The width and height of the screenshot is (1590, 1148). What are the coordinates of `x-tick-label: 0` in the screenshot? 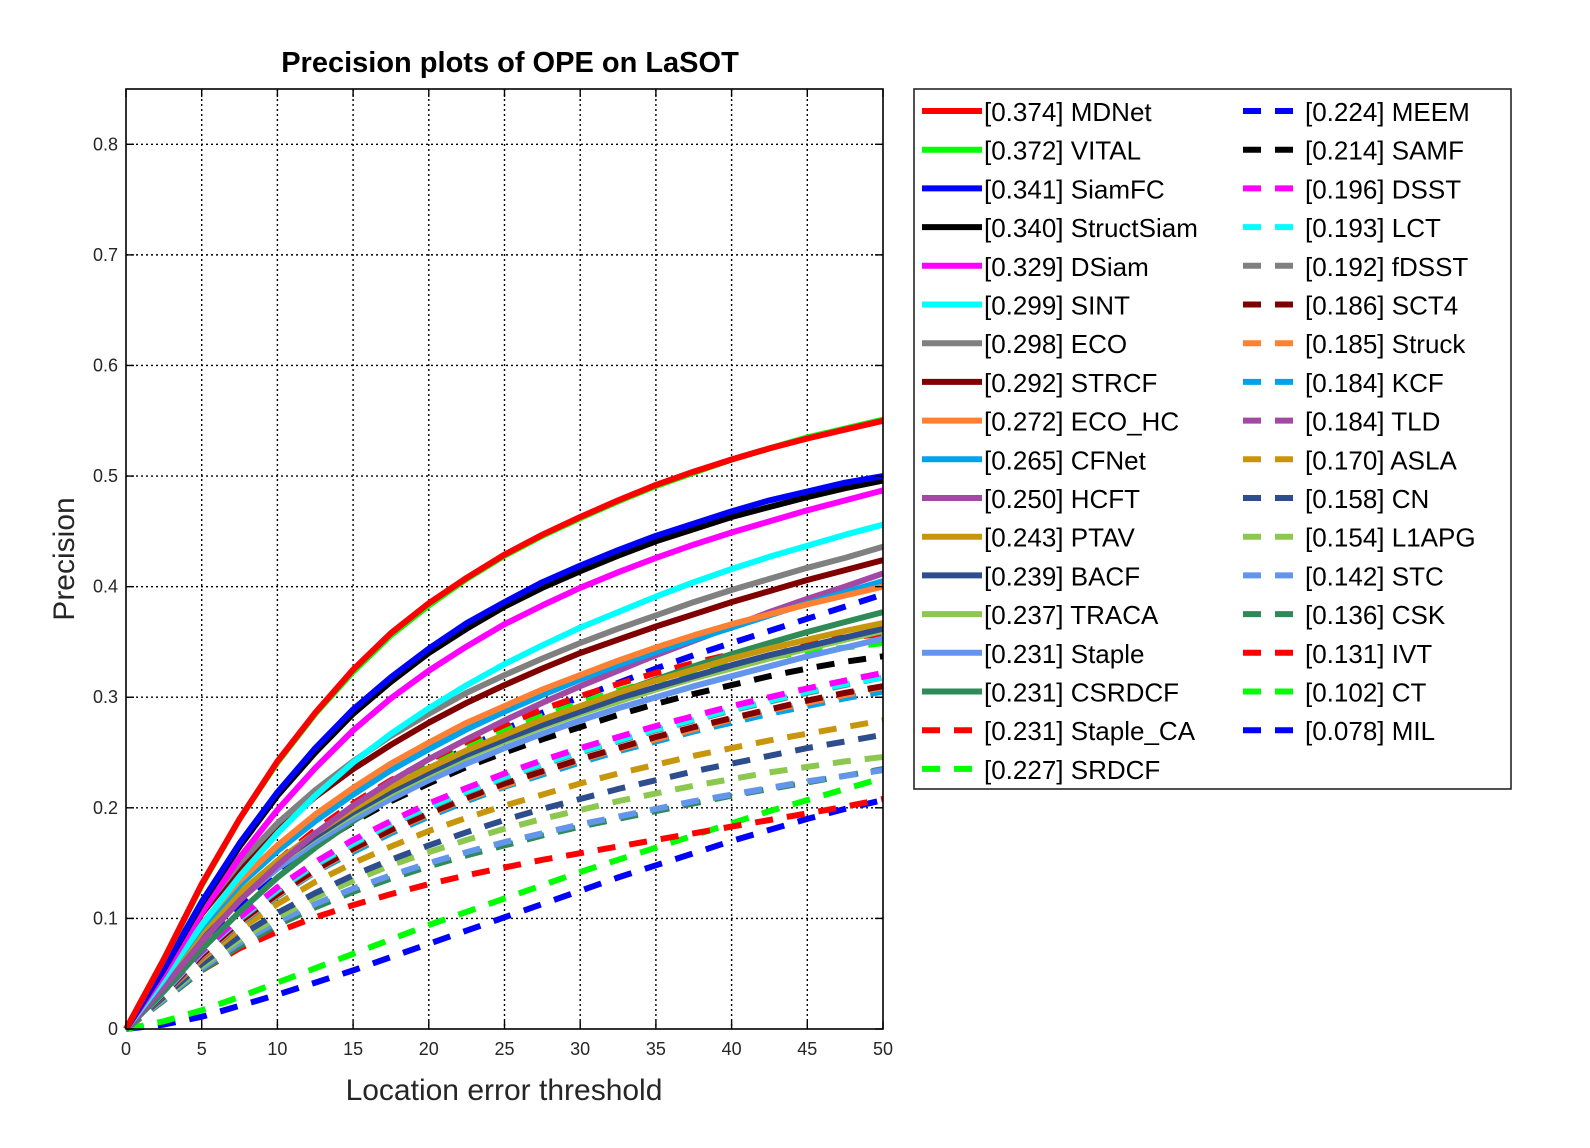 It's located at (126, 1049).